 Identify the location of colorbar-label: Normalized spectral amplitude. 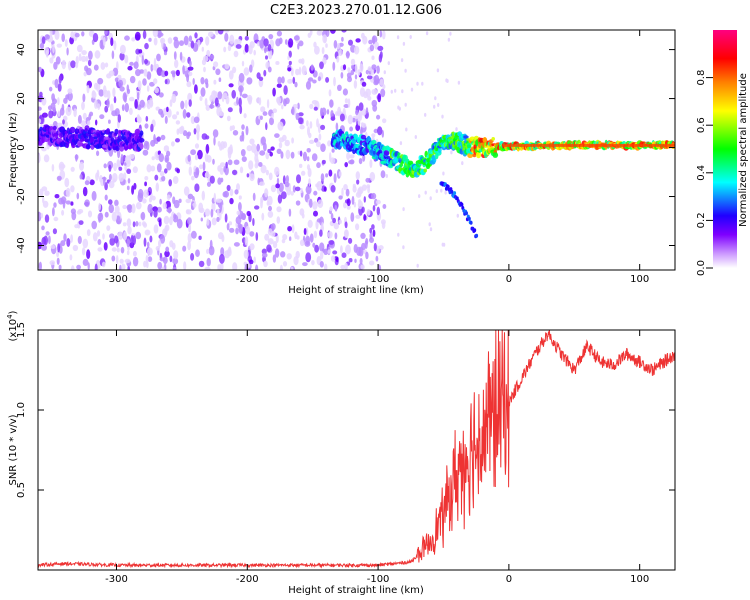
(743, 150).